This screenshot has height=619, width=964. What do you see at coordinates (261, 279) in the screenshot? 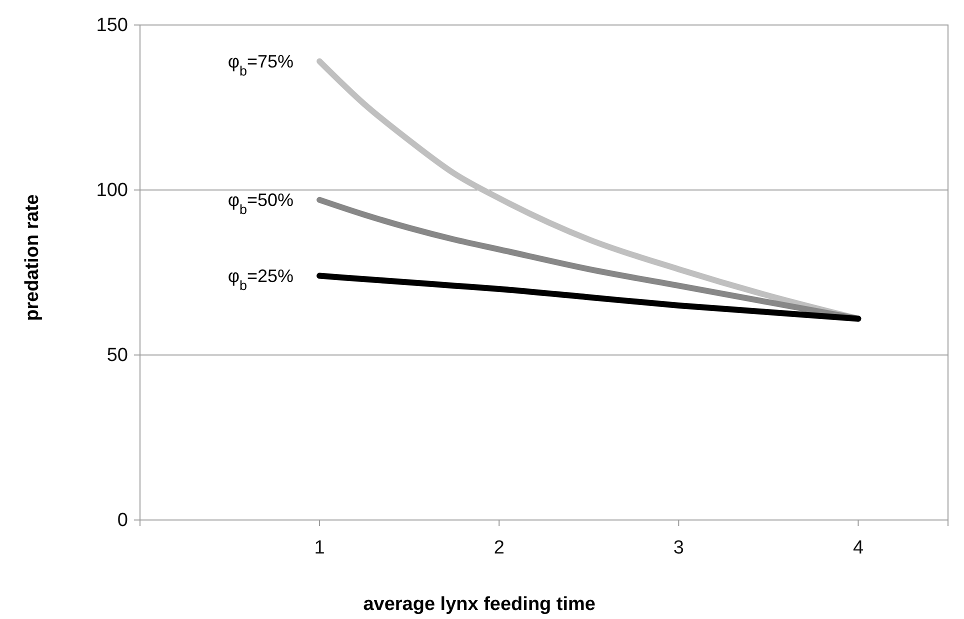
I see `series-label: φ$_{b}$=25%` at bounding box center [261, 279].